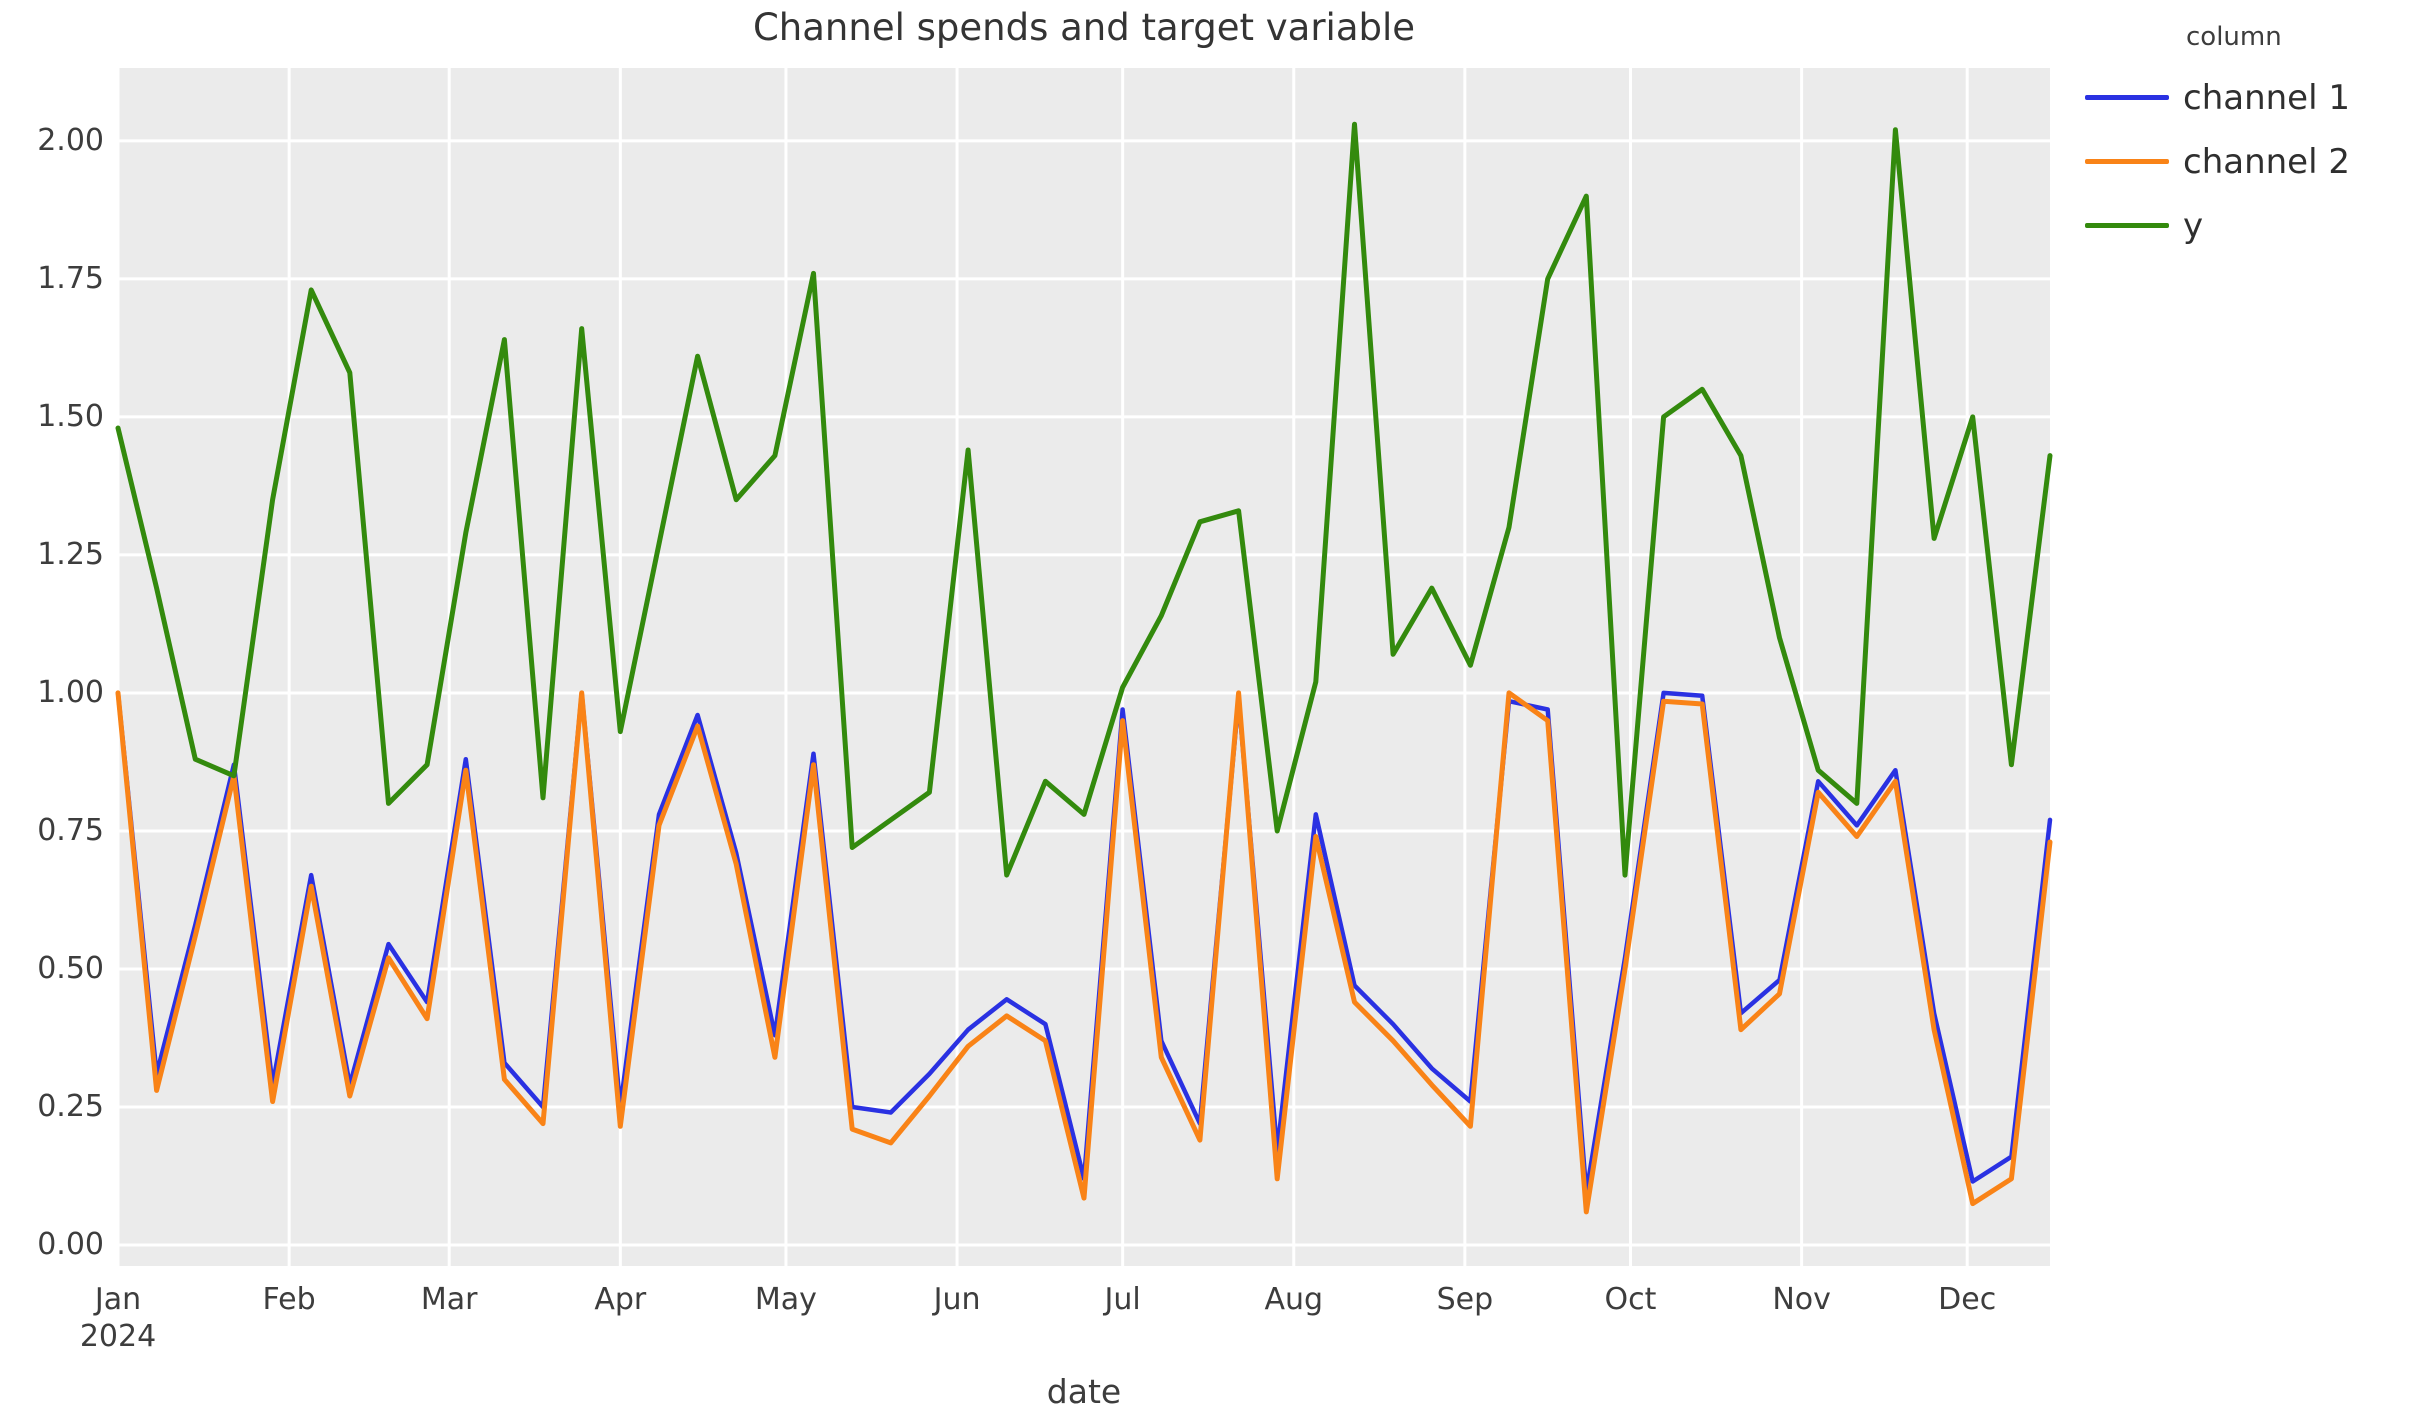  What do you see at coordinates (70, 968) in the screenshot?
I see `y-tick-label-0.50: 0.50` at bounding box center [70, 968].